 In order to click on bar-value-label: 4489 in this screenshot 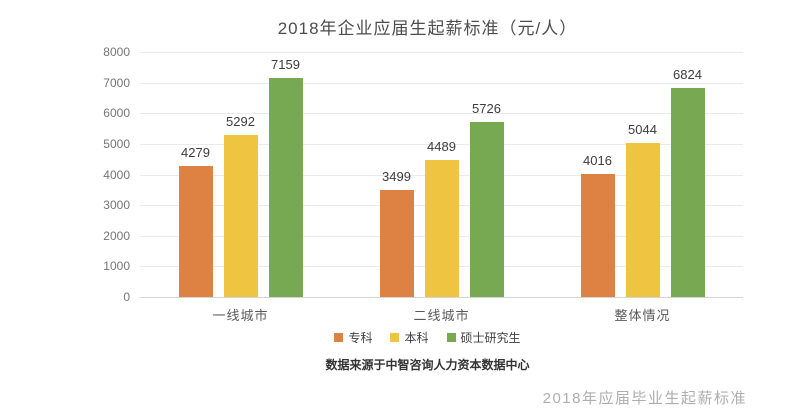, I will do `click(441, 146)`.